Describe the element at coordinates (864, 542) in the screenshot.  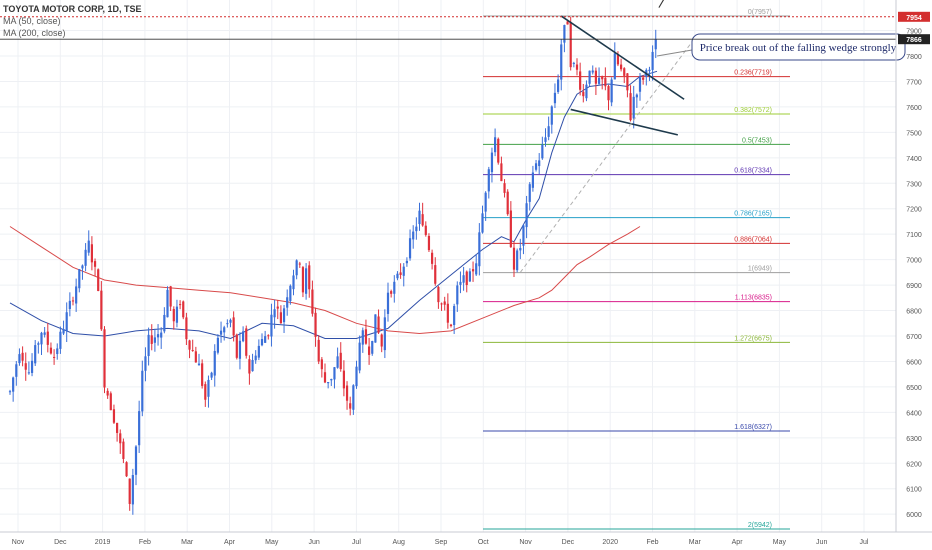
I see `x-tick-label: Jul` at that location.